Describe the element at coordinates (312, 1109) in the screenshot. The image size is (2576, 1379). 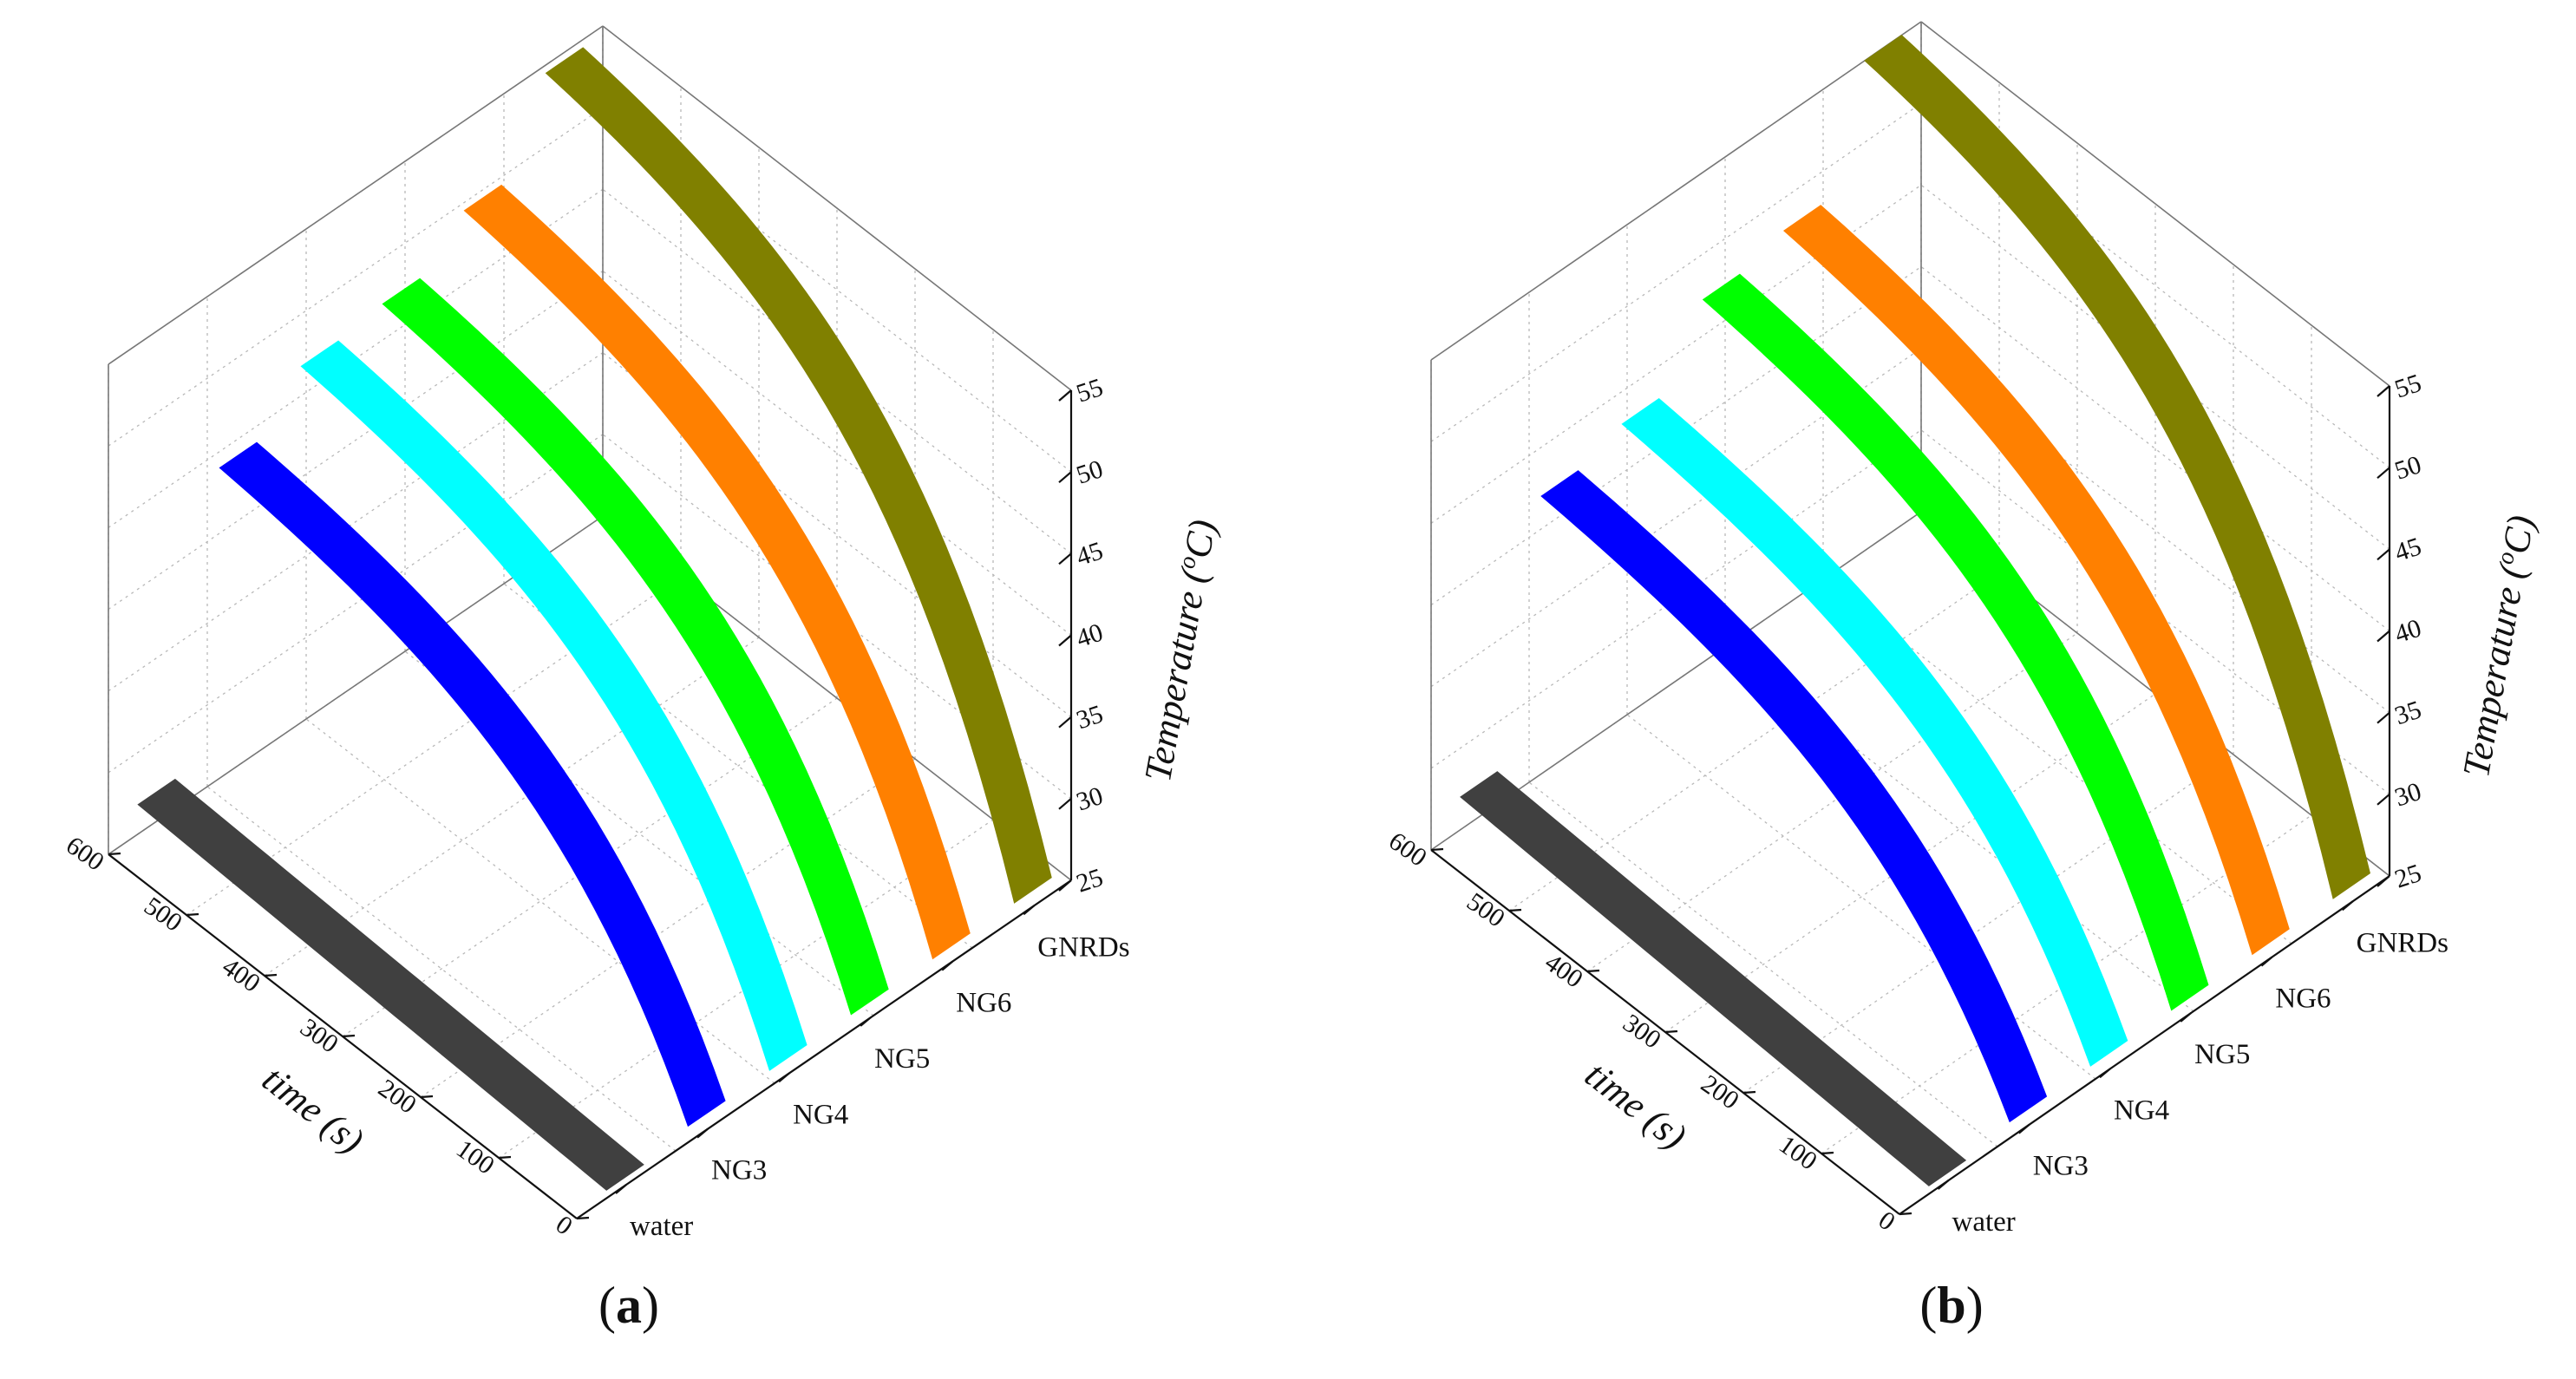
I see `time-axis-title: time (s)` at that location.